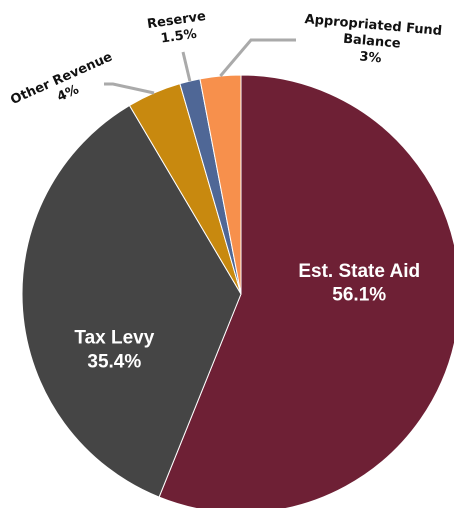 Image resolution: width=454 pixels, height=508 pixels. I want to click on slice-label-appropriated-fund-balance: Appropriated FundBalance3%, so click(371, 41).